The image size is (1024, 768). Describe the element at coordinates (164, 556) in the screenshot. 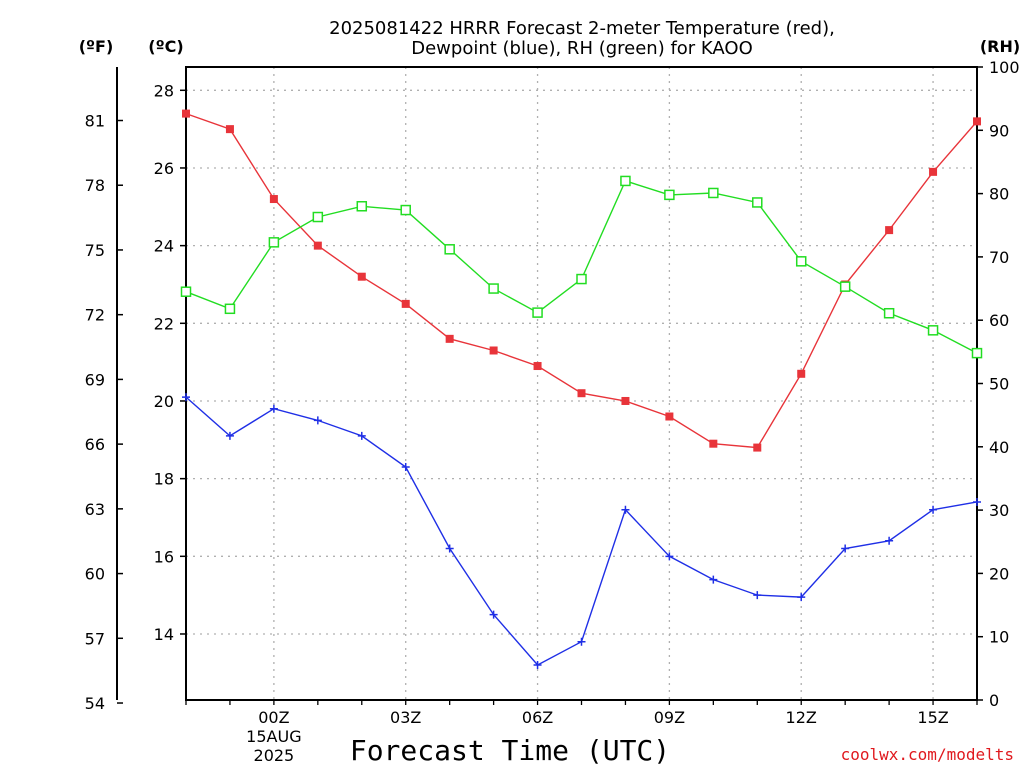

I see `celsius-tick-label: 16` at that location.